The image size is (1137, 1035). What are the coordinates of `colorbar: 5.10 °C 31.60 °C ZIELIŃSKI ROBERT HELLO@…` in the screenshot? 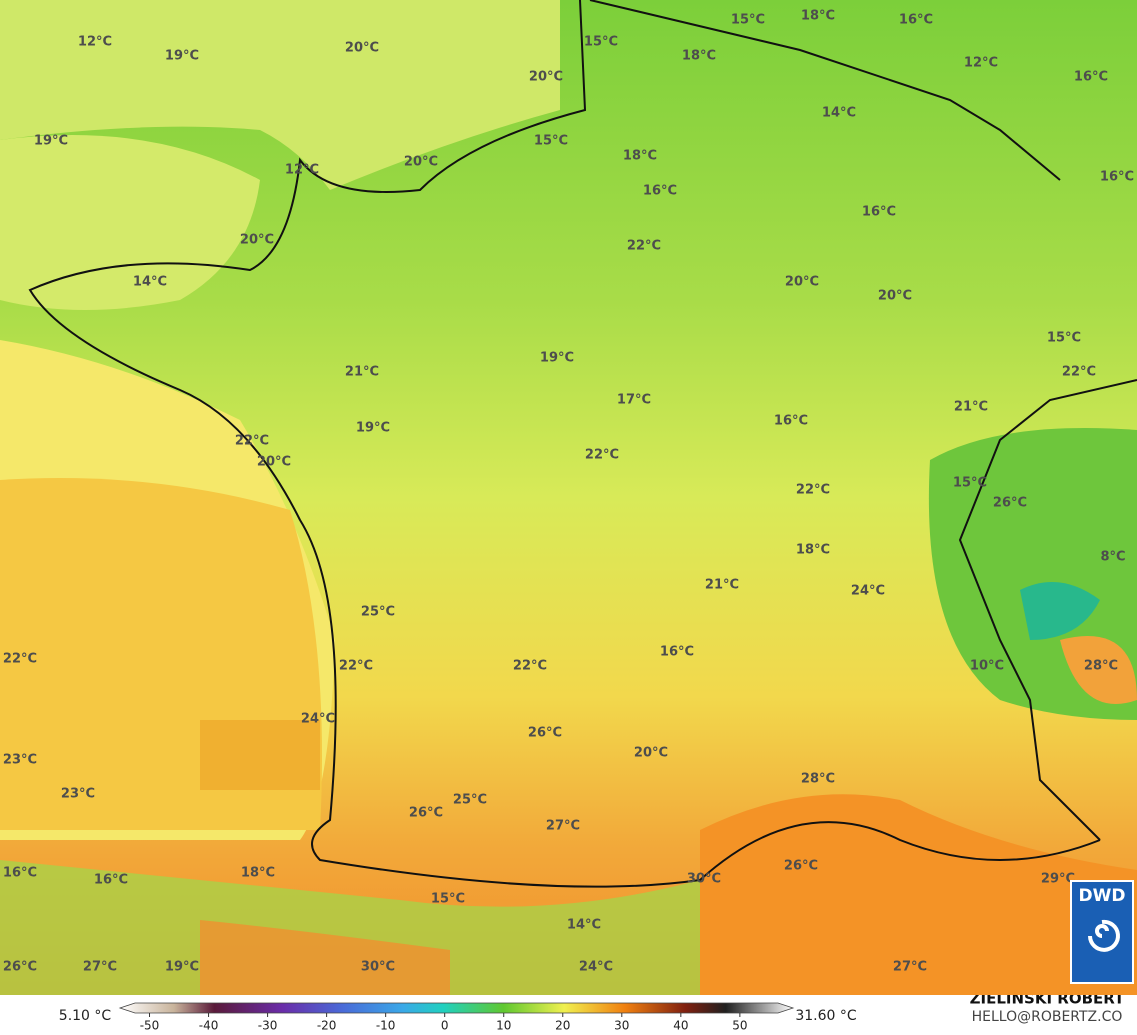 It's located at (592, 1014).